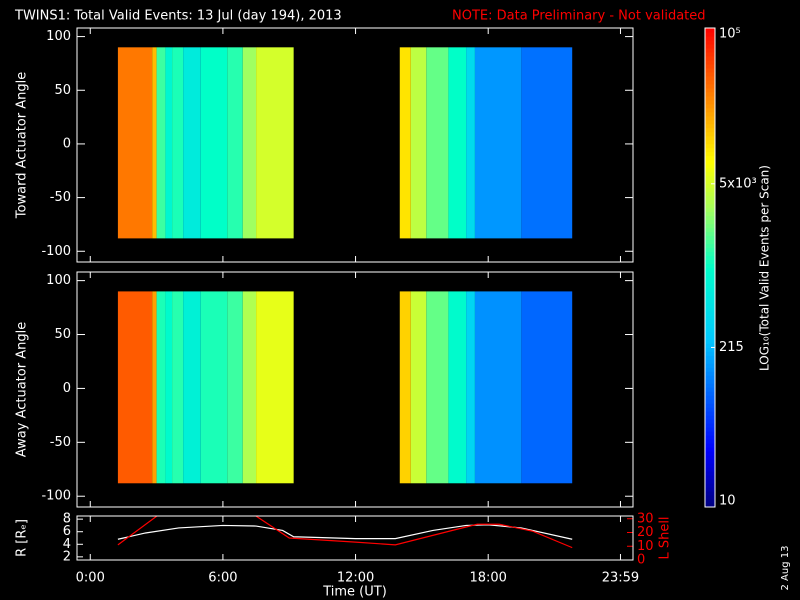 The width and height of the screenshot is (800, 600). I want to click on y-tick-label: 8, so click(67, 519).